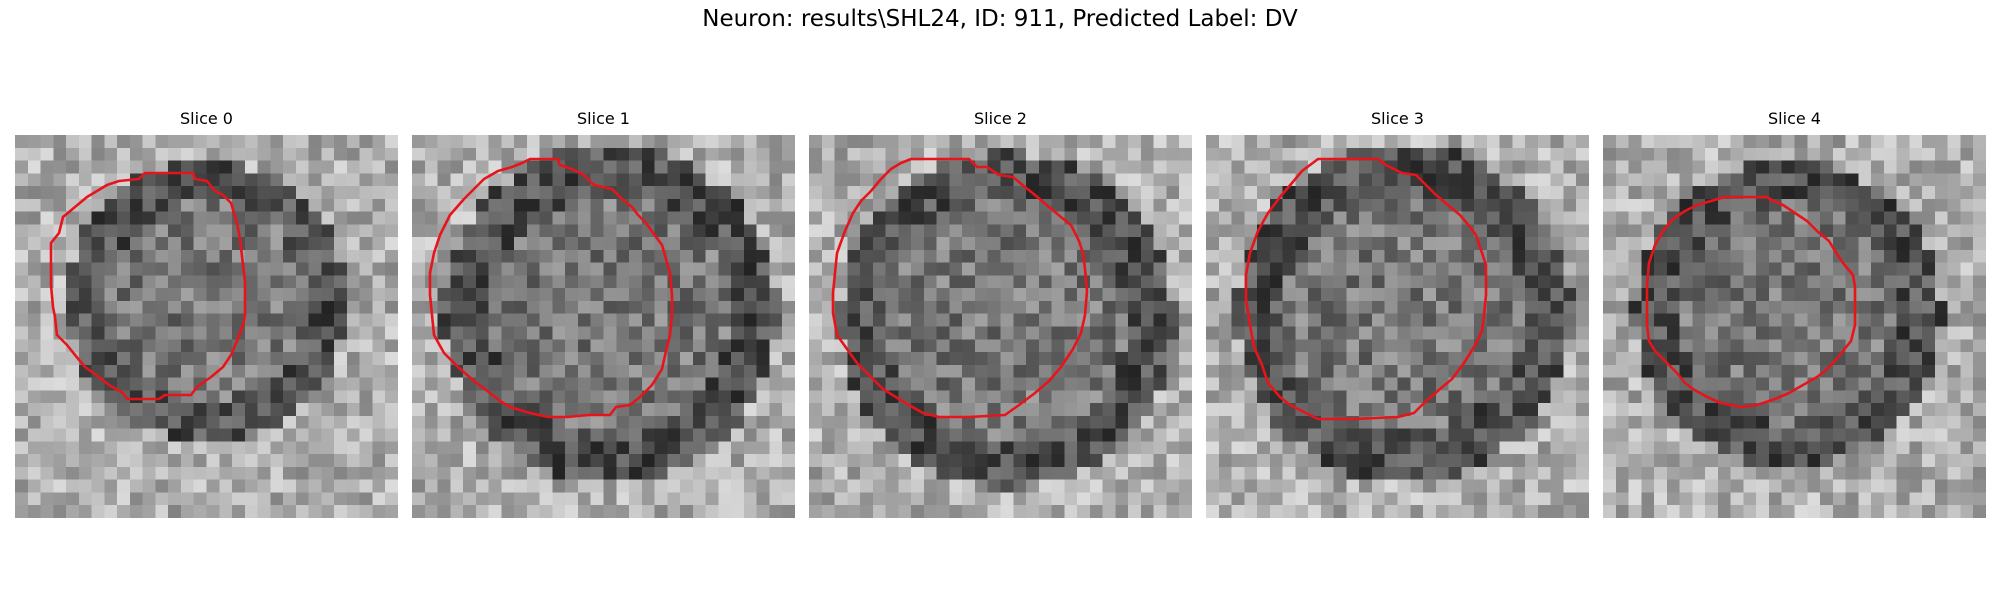  I want to click on slice-panel: Slice 2, so click(1000, 313).